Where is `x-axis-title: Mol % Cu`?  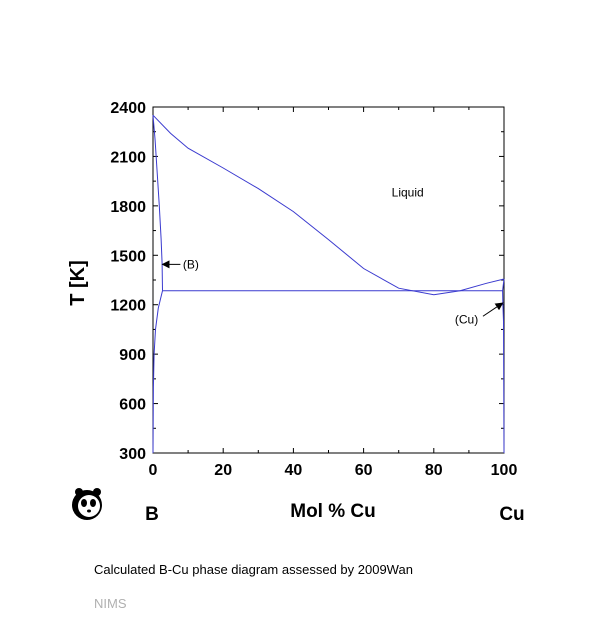
x-axis-title: Mol % Cu is located at coordinates (333, 511).